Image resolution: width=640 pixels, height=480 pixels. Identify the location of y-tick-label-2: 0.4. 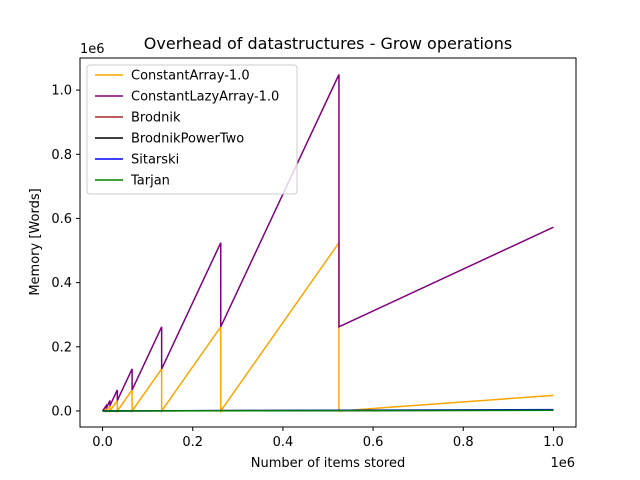
(61, 283).